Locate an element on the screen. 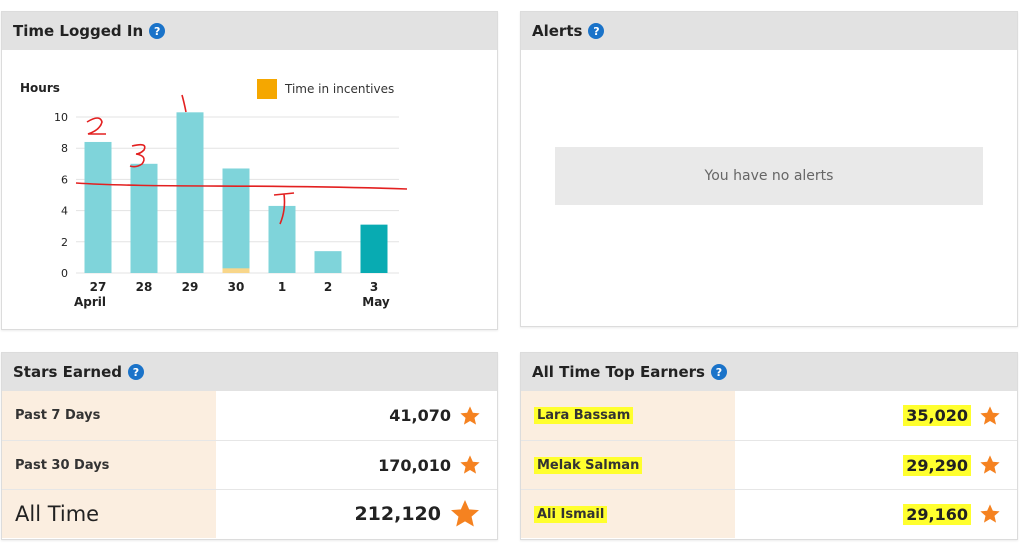  row-label: Past 30 Days is located at coordinates (109, 465).